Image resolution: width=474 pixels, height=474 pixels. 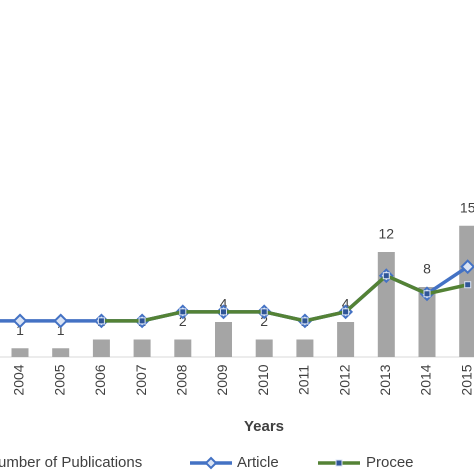 What do you see at coordinates (263, 379) in the screenshot?
I see `x-tick-label: 2010` at bounding box center [263, 379].